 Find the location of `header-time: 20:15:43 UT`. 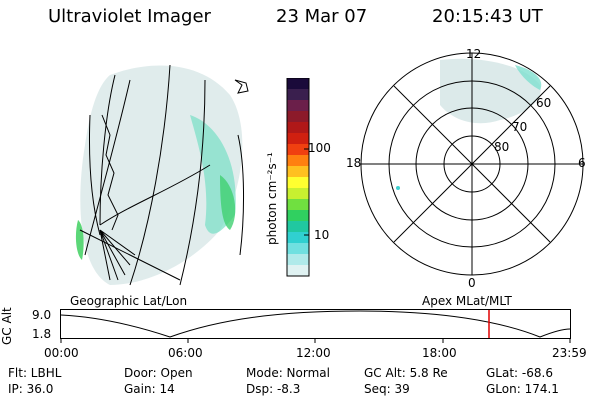

header-time: 20:15:43 UT is located at coordinates (487, 16).